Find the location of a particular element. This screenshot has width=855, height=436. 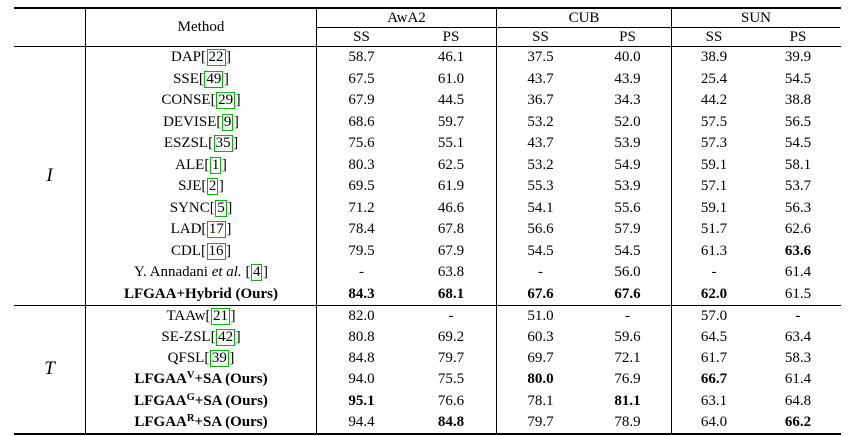

subheader-awa2-ps: PS is located at coordinates (451, 36).